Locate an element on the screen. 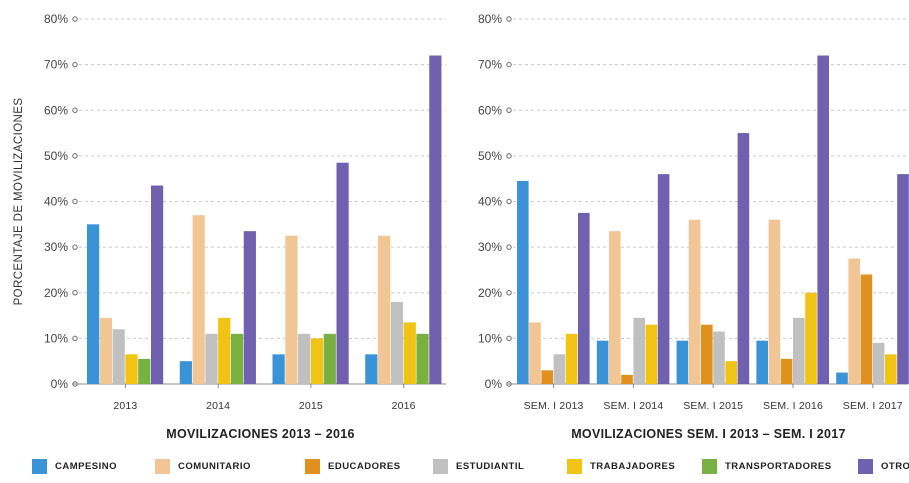  x-tick-label: SEM. I 2014 is located at coordinates (633, 406).